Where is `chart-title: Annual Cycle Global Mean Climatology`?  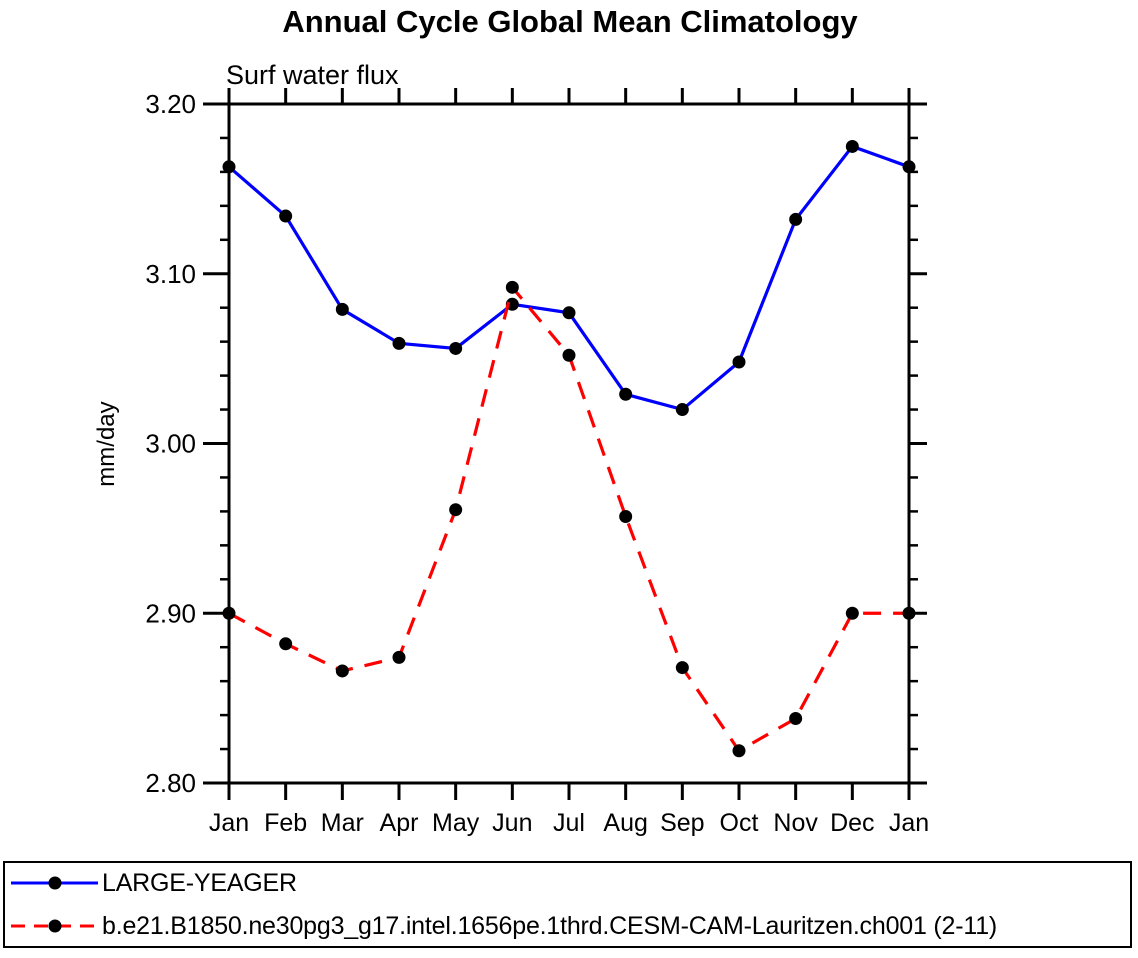
chart-title: Annual Cycle Global Mean Climatology is located at coordinates (570, 21).